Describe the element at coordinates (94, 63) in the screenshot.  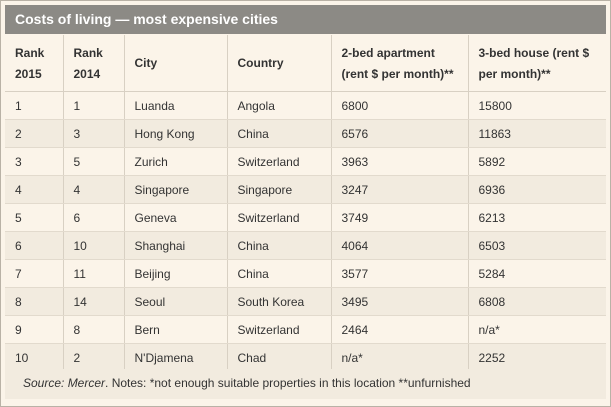
I see `header-rank-2014: Rank 2014` at that location.